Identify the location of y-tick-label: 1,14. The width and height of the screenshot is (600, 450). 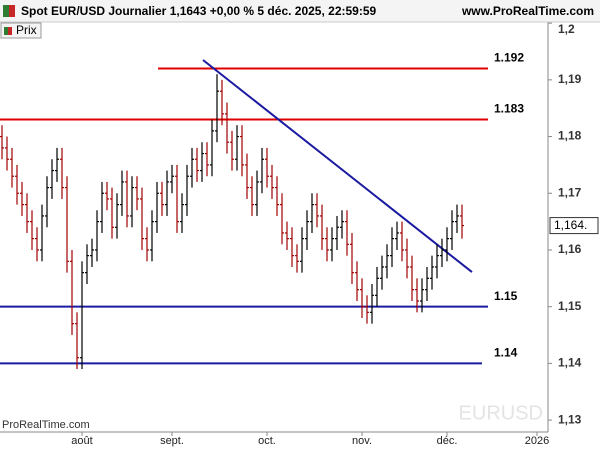
(570, 363).